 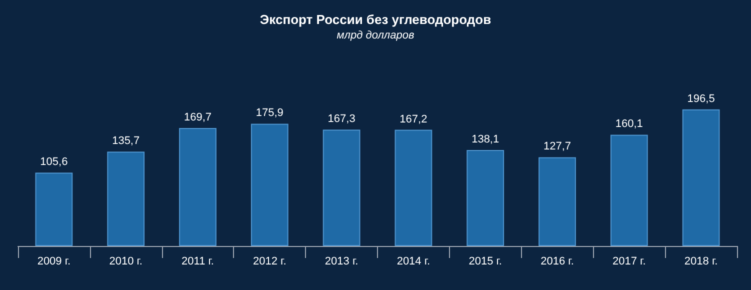 What do you see at coordinates (376, 19) in the screenshot?
I see `chart-title: Экспорт России без углеводородов` at bounding box center [376, 19].